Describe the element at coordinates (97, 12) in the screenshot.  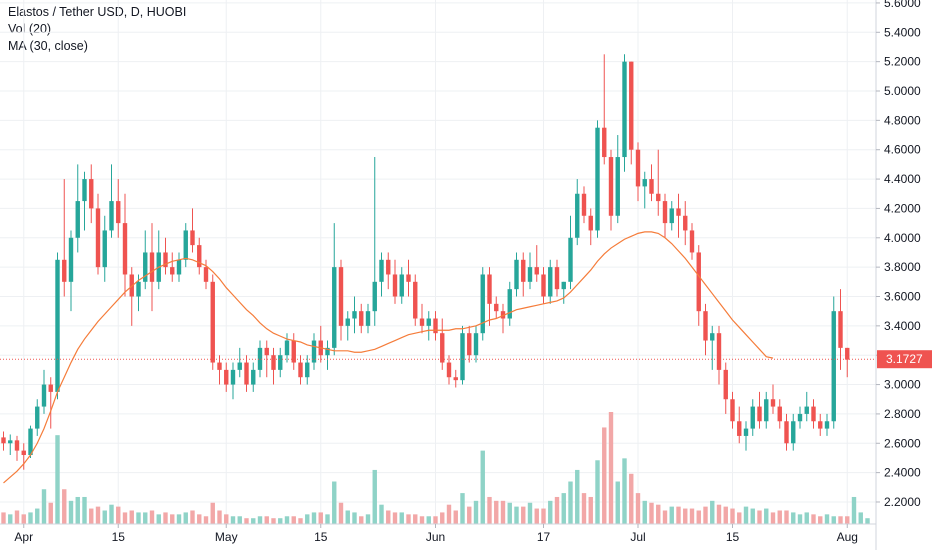
I see `legend-title: Elastos / Tether USD, D, HUOBI` at that location.